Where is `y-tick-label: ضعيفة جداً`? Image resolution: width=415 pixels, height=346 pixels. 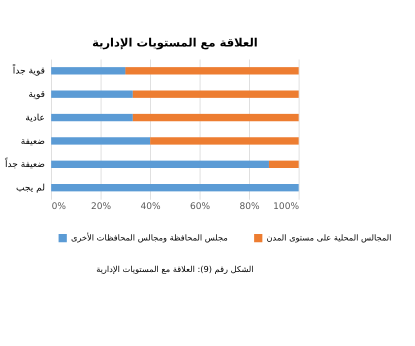 y-tick-label: ضعيفة جداً is located at coordinates (25, 163).